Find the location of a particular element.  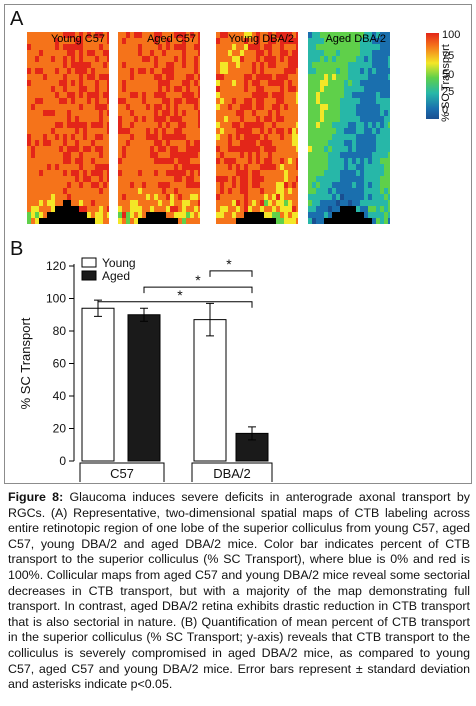

legend-swatch-young is located at coordinates (89, 262).